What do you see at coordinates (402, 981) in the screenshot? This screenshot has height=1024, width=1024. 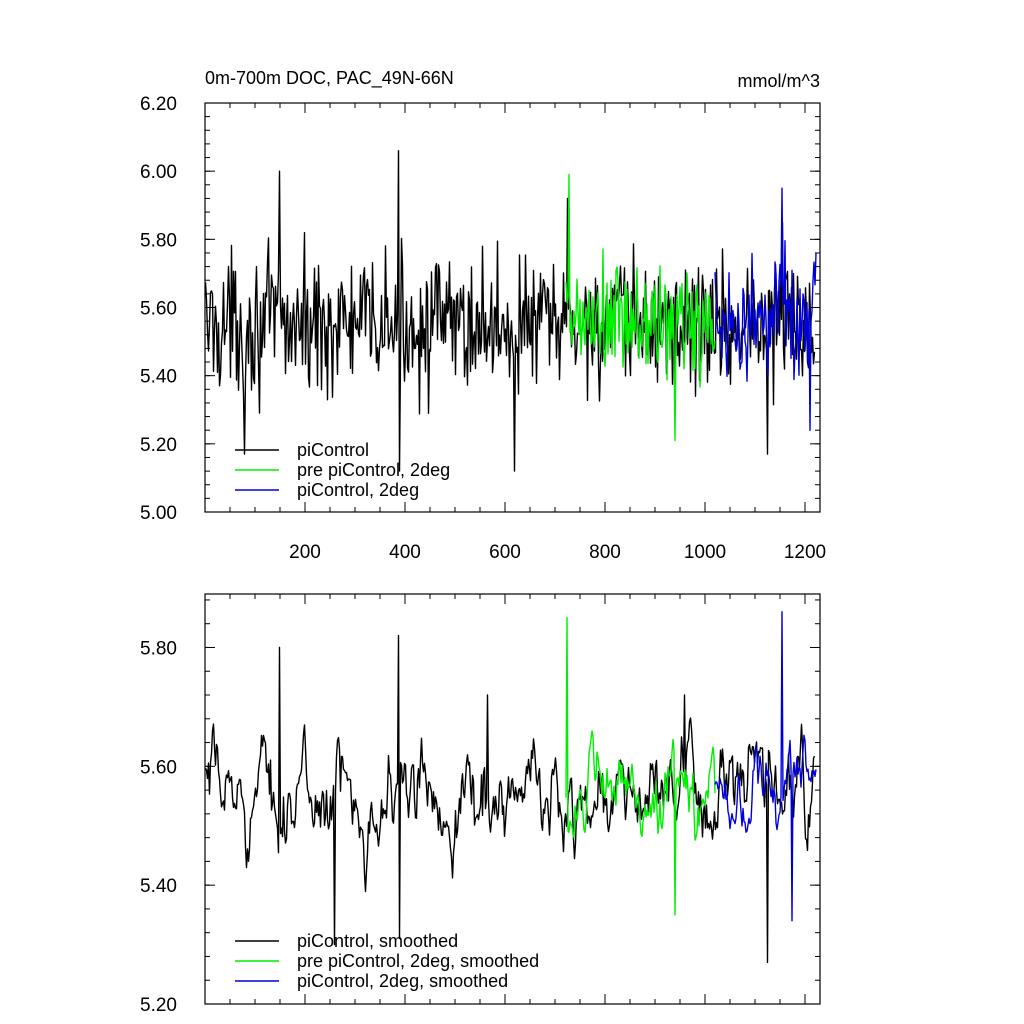 I see `legend-label: piControl, 2deg, smoothed` at bounding box center [402, 981].